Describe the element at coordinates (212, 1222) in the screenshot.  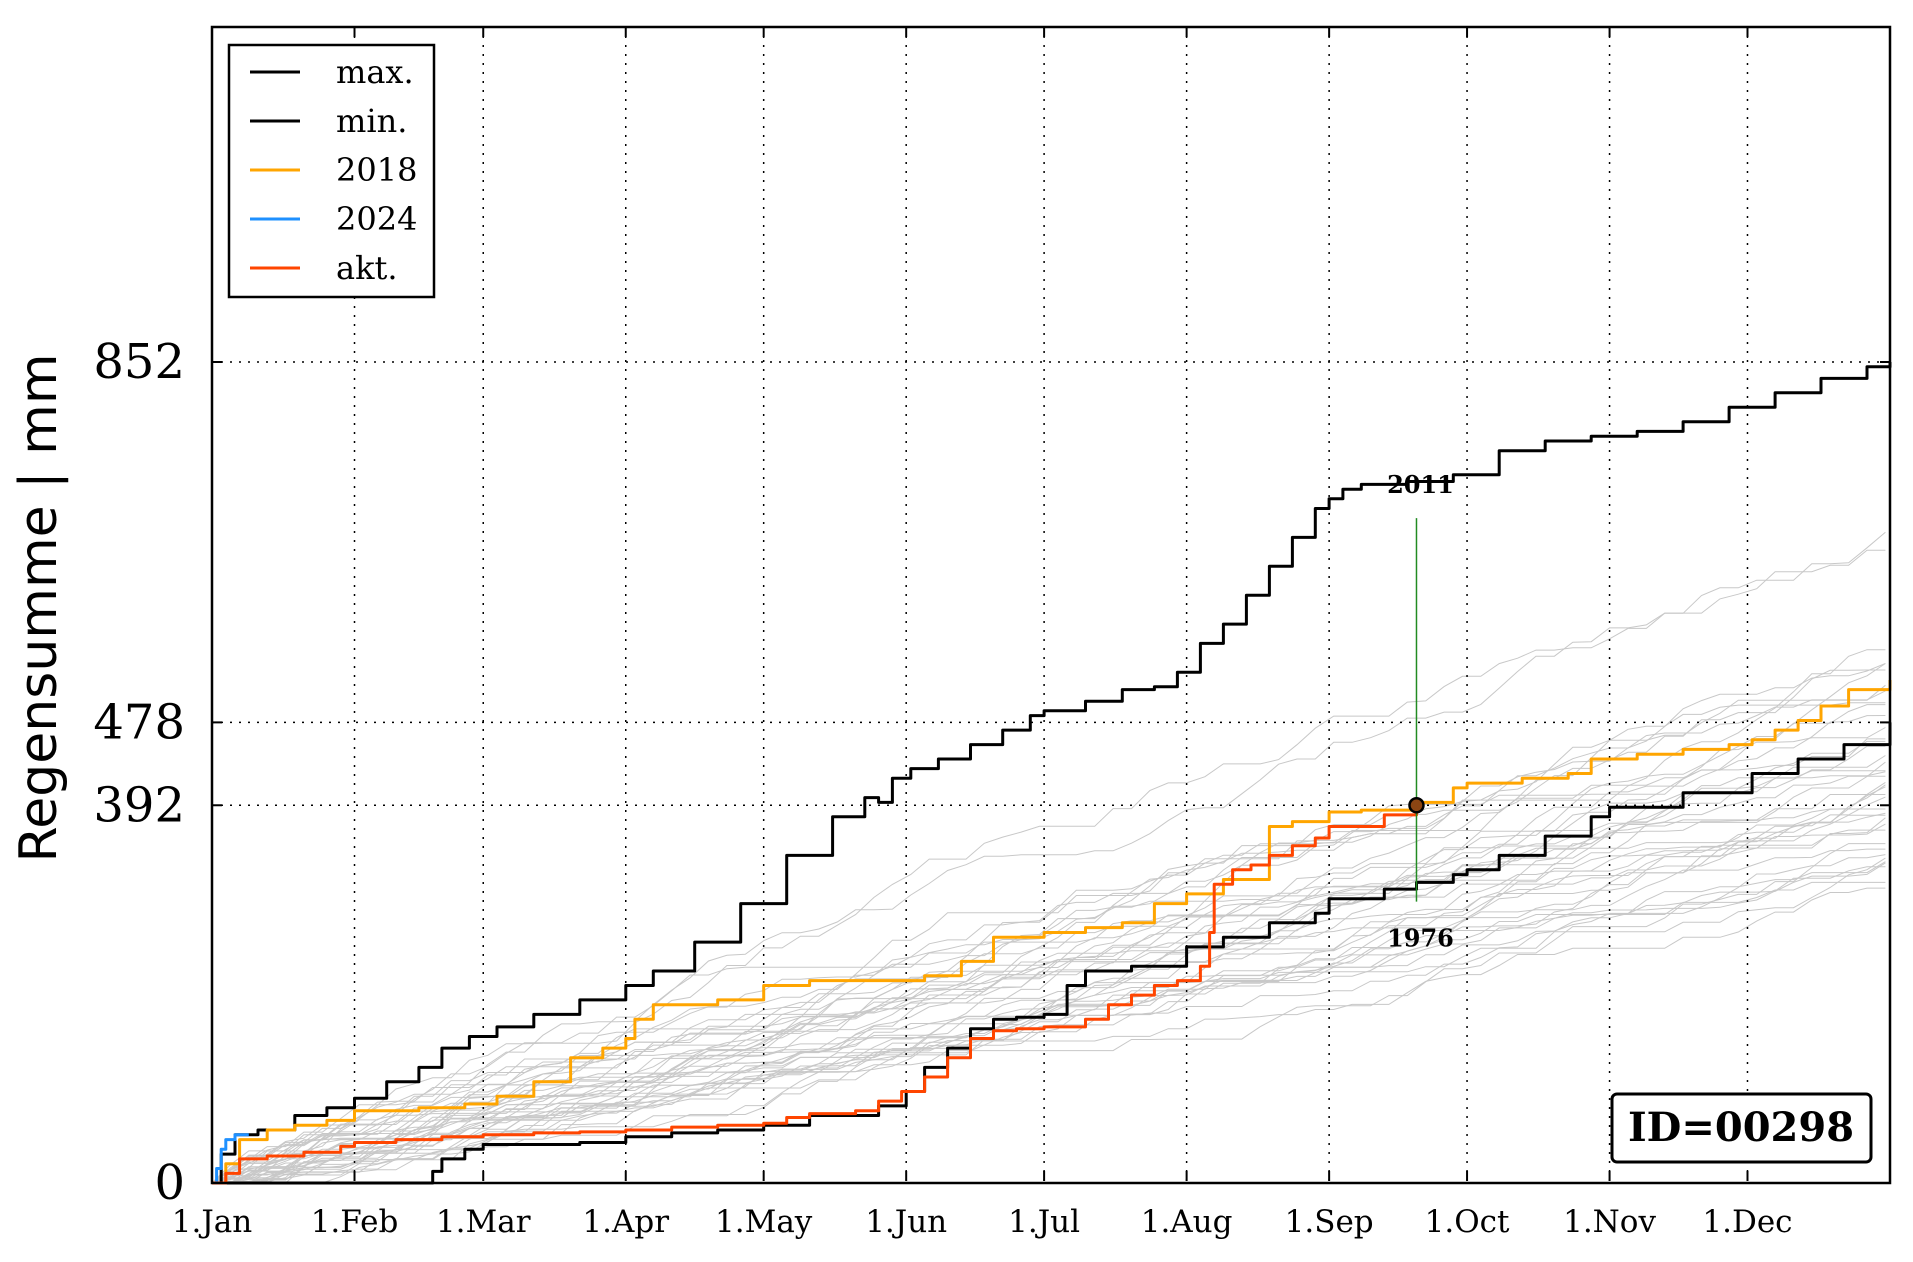
I see `x-tick-label: 1.Jan` at that location.